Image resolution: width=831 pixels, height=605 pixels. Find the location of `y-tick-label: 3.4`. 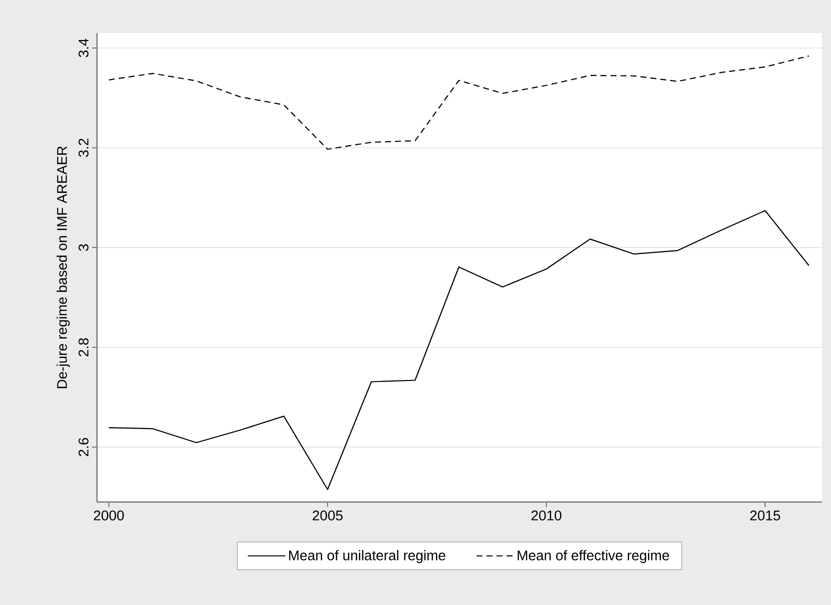

y-tick-label: 3.4 is located at coordinates (83, 48).